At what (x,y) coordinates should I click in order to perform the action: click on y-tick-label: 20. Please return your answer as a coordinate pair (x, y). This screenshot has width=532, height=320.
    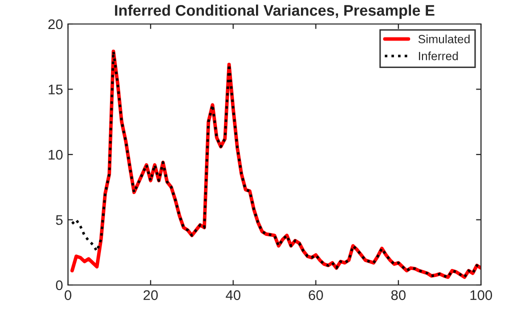
    Looking at the image, I should click on (55, 24).